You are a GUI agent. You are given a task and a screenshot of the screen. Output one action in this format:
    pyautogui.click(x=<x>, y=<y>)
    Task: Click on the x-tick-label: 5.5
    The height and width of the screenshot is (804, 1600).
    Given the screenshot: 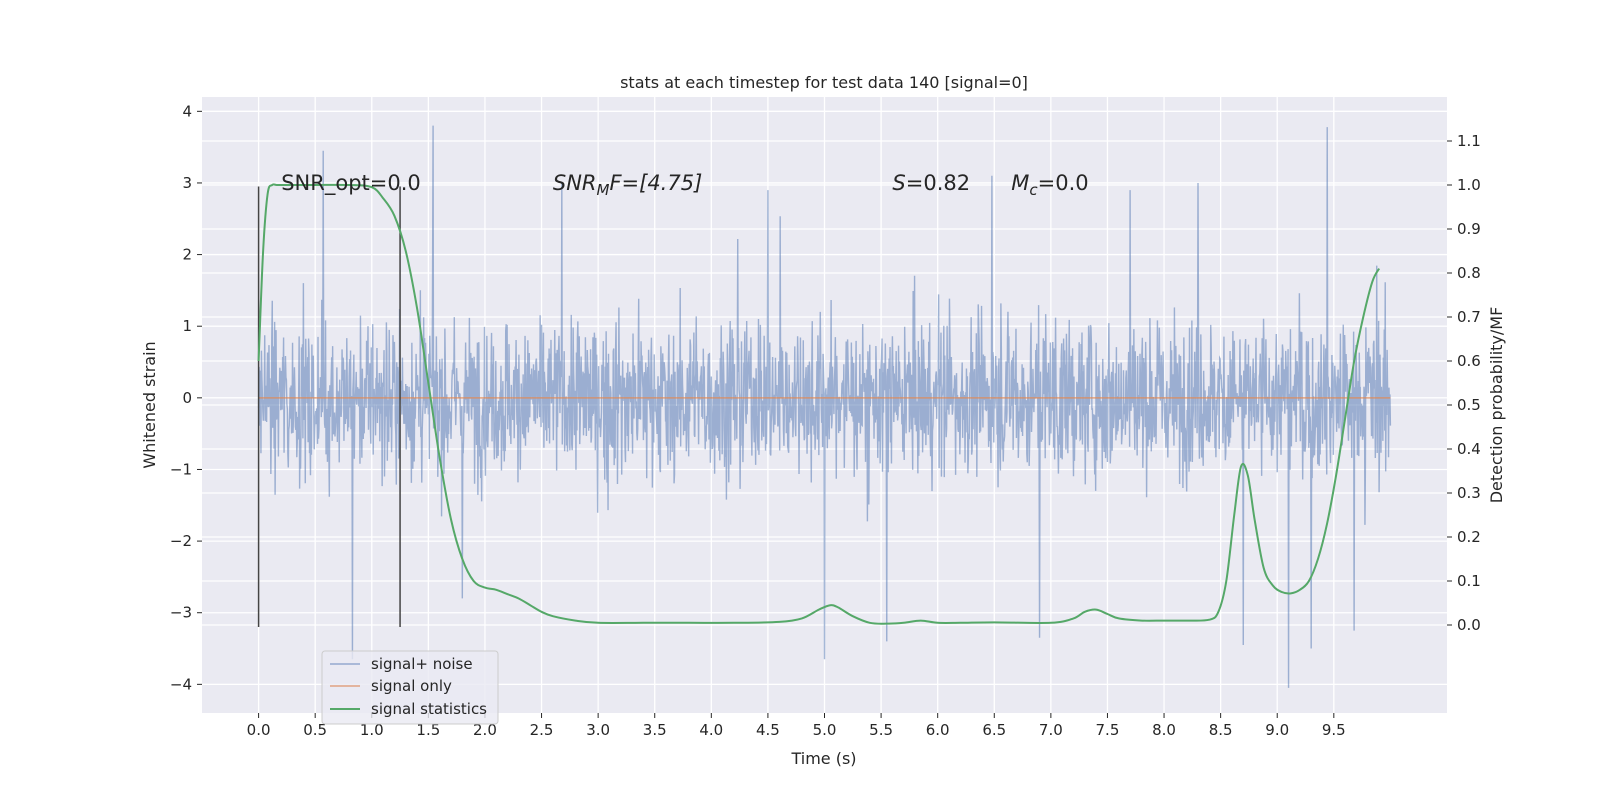 What is the action you would take?
    pyautogui.click(x=881, y=730)
    